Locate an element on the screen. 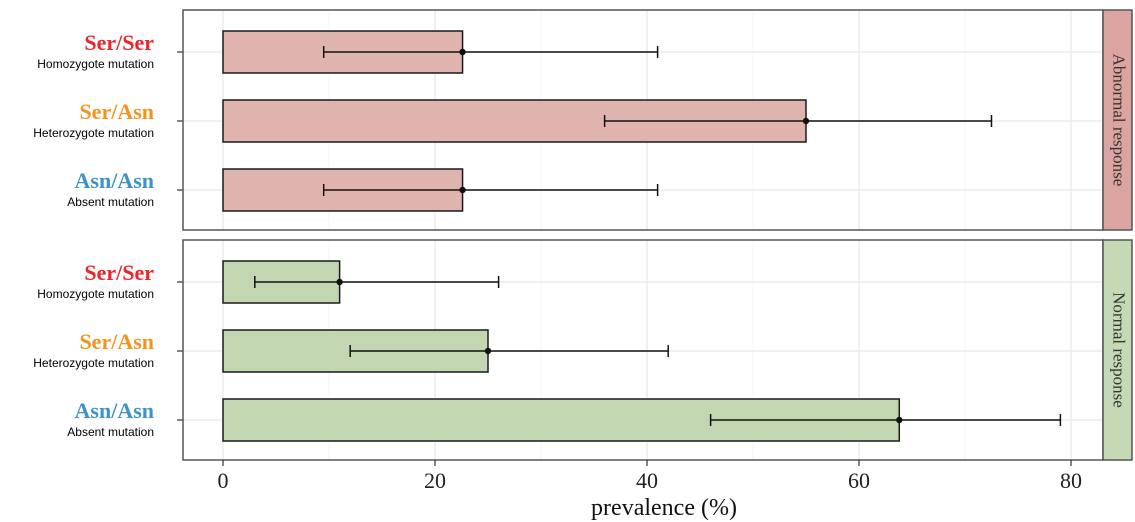 Image resolution: width=1135 pixels, height=522 pixels. facet-strip-label: Normal response is located at coordinates (1119, 350).